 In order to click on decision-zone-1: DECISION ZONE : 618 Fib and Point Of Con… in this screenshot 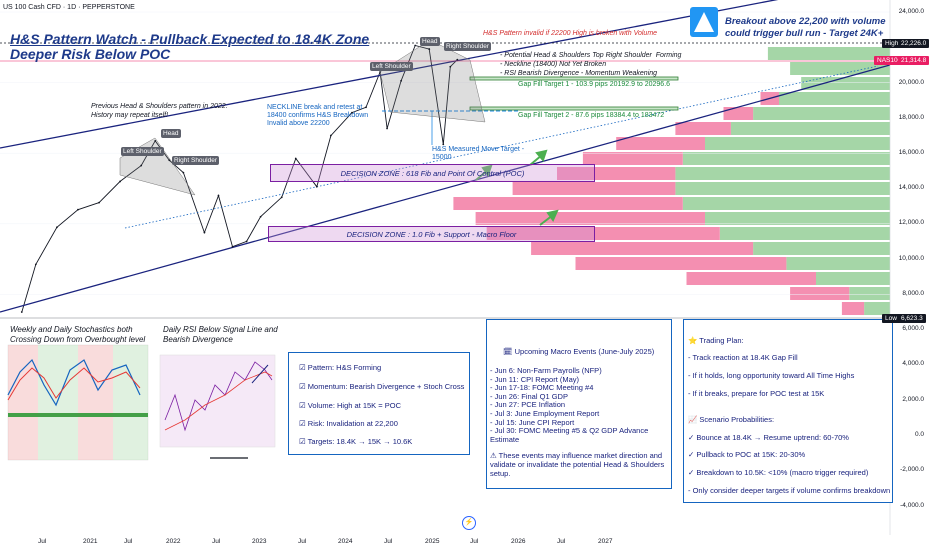, I will do `click(432, 173)`.